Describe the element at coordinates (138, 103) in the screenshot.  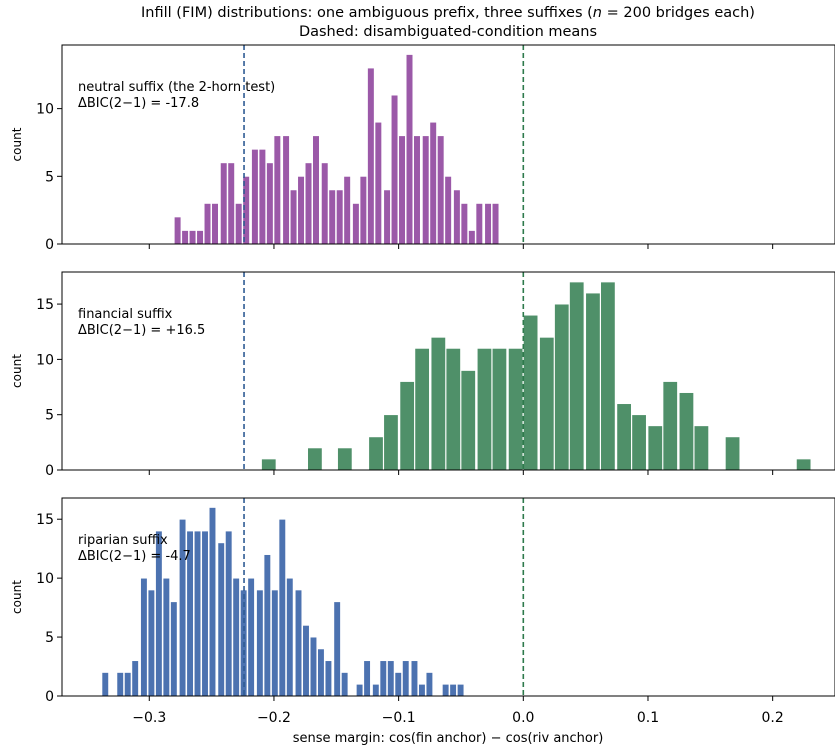
I see `panel-delta-bic: ΔBIC(2−1) = -17.8` at that location.